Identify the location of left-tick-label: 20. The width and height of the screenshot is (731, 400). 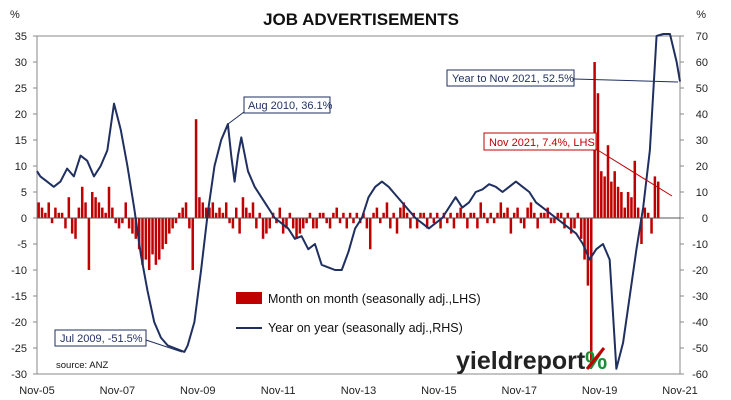
(21, 115).